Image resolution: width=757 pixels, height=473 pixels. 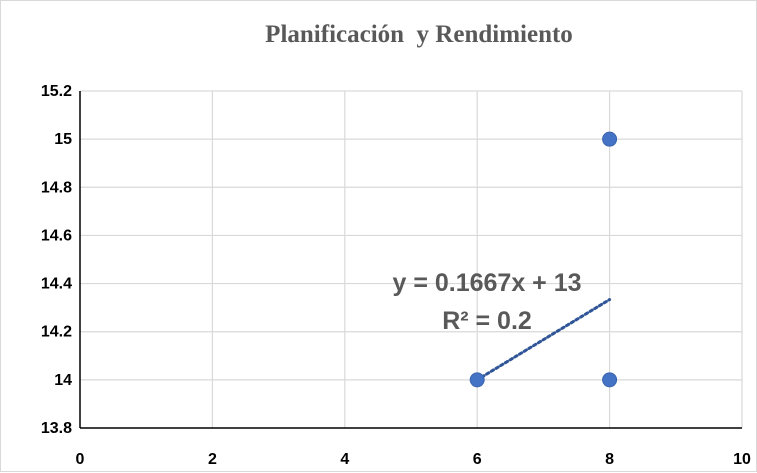 I want to click on trendline-line, so click(x=543, y=340).